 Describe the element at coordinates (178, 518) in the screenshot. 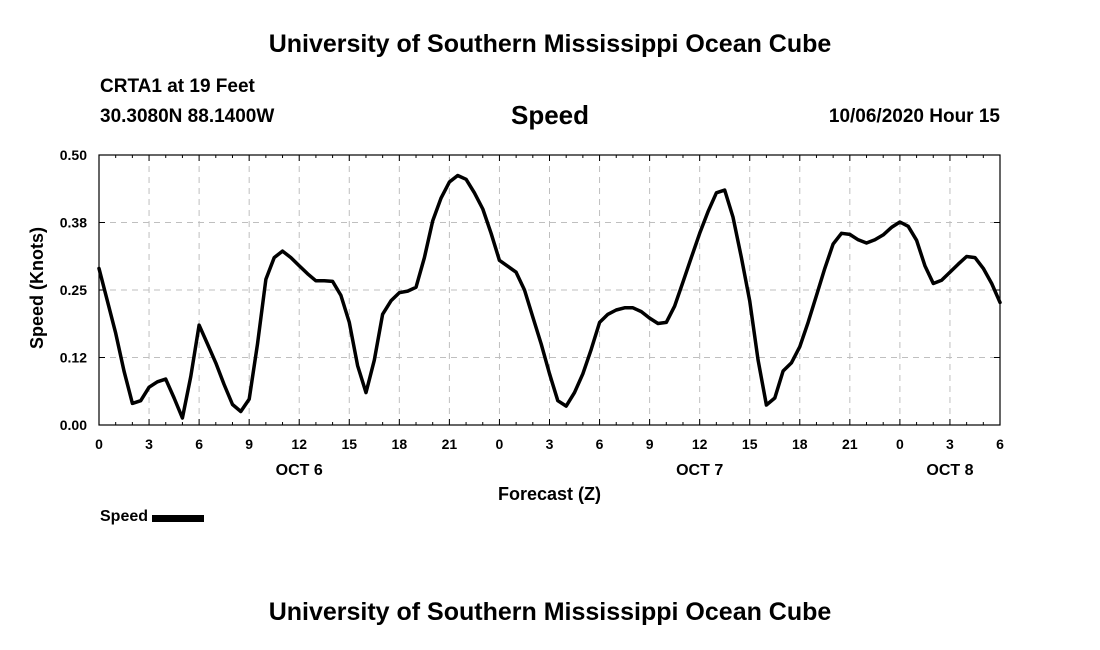

I see `legend-swatch` at that location.